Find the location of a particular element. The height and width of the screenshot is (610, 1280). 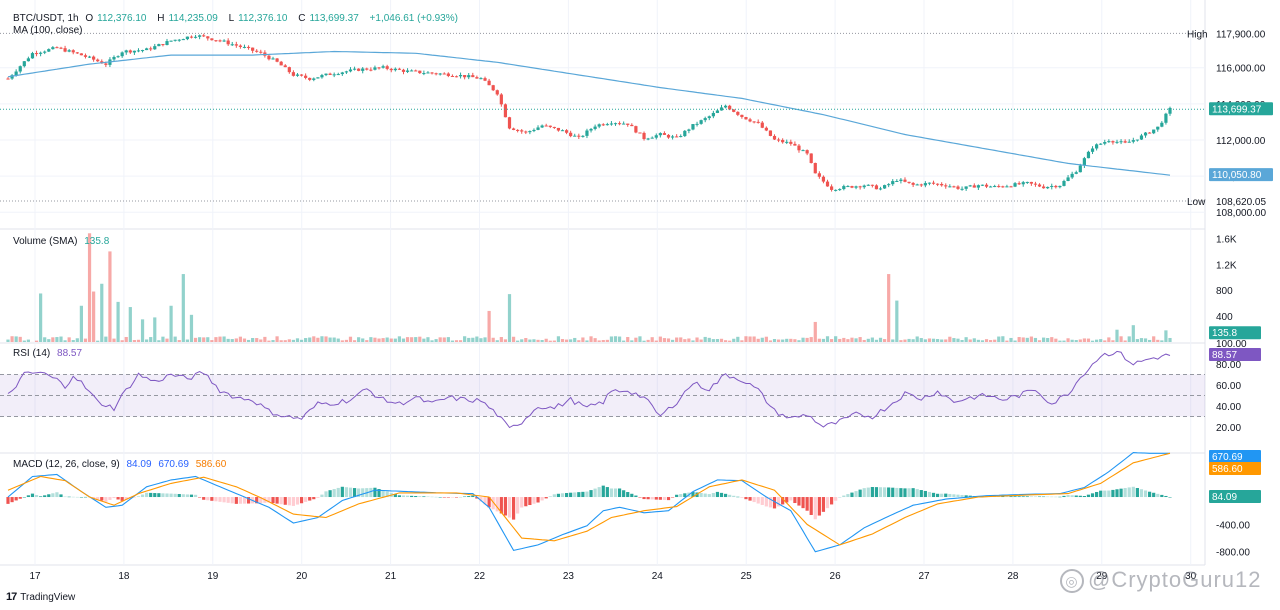

rsi-value: 88.57 is located at coordinates (70, 353).